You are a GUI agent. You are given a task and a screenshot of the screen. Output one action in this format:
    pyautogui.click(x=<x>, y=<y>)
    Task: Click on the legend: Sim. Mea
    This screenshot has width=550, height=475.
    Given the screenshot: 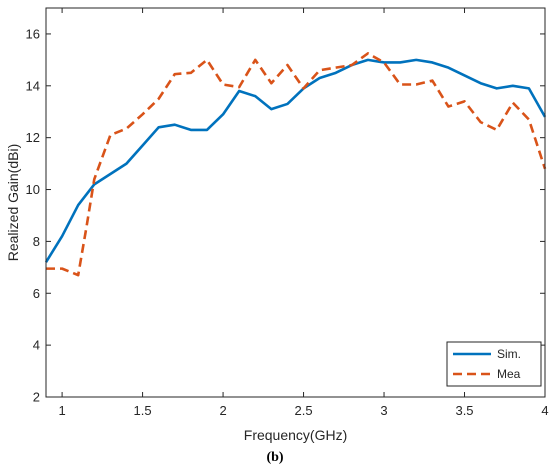 What is the action you would take?
    pyautogui.click(x=494, y=364)
    